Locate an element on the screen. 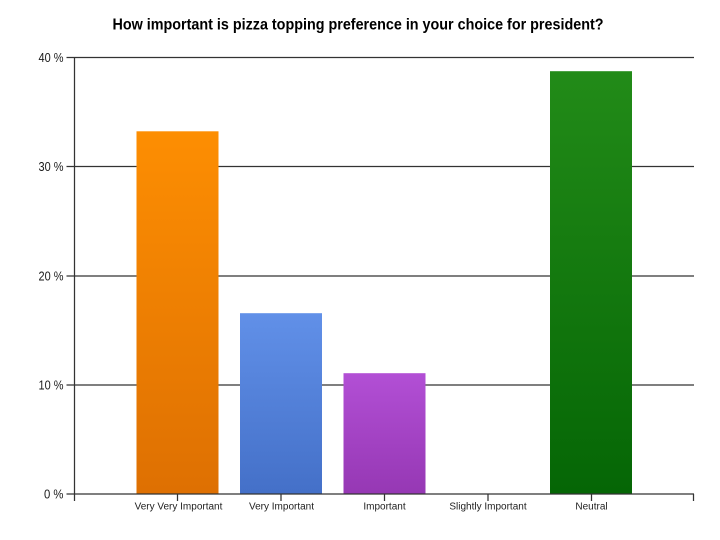 This screenshot has height=540, width=720. svg-text: 40 % is located at coordinates (51, 57).